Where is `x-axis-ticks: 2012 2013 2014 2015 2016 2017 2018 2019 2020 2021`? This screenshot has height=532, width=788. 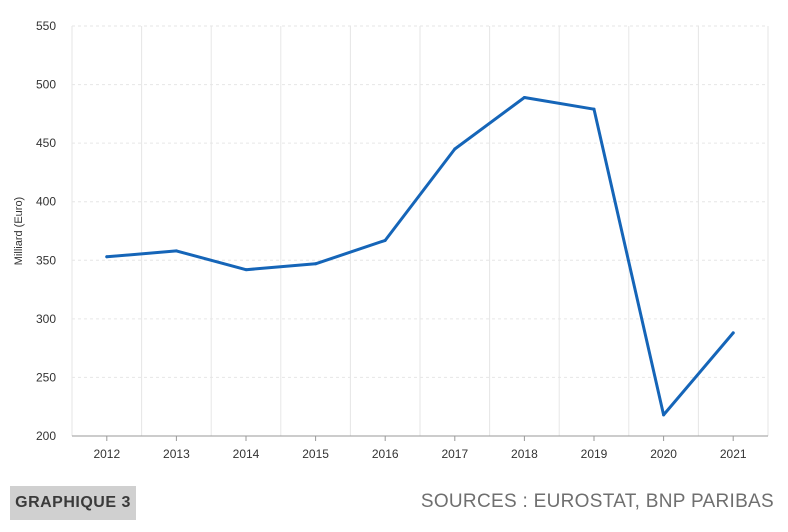 x-axis-ticks: 2012 2013 2014 2015 2016 2017 2018 2019 2020 2021 is located at coordinates (420, 448).